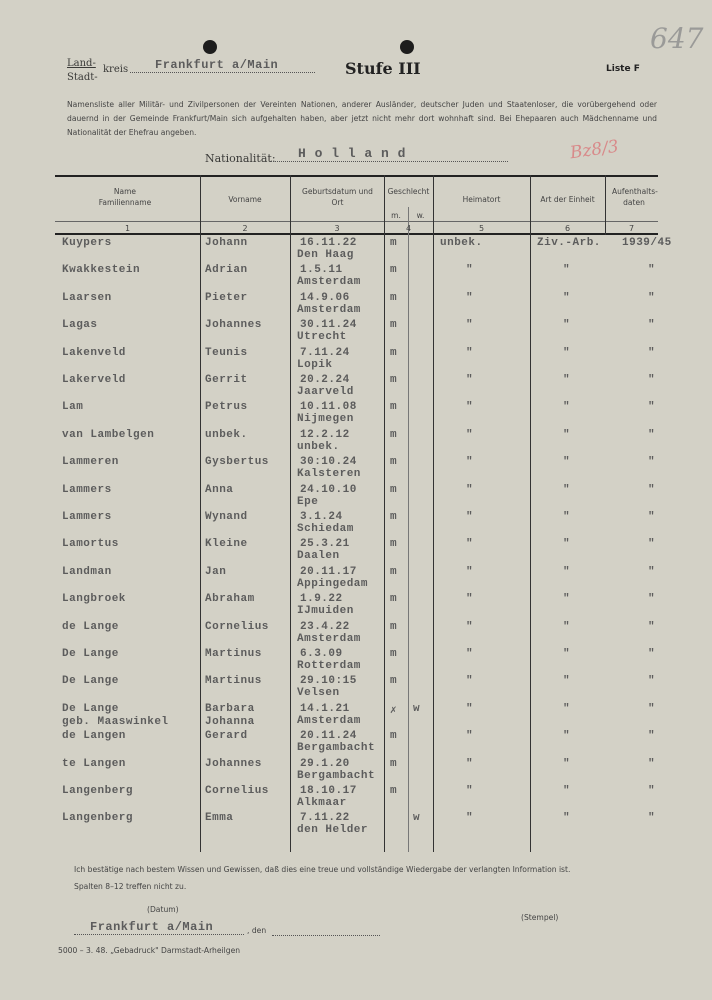  Describe the element at coordinates (115, 721) in the screenshot. I see `maiden-name: geb. Maaswinkel` at that location.